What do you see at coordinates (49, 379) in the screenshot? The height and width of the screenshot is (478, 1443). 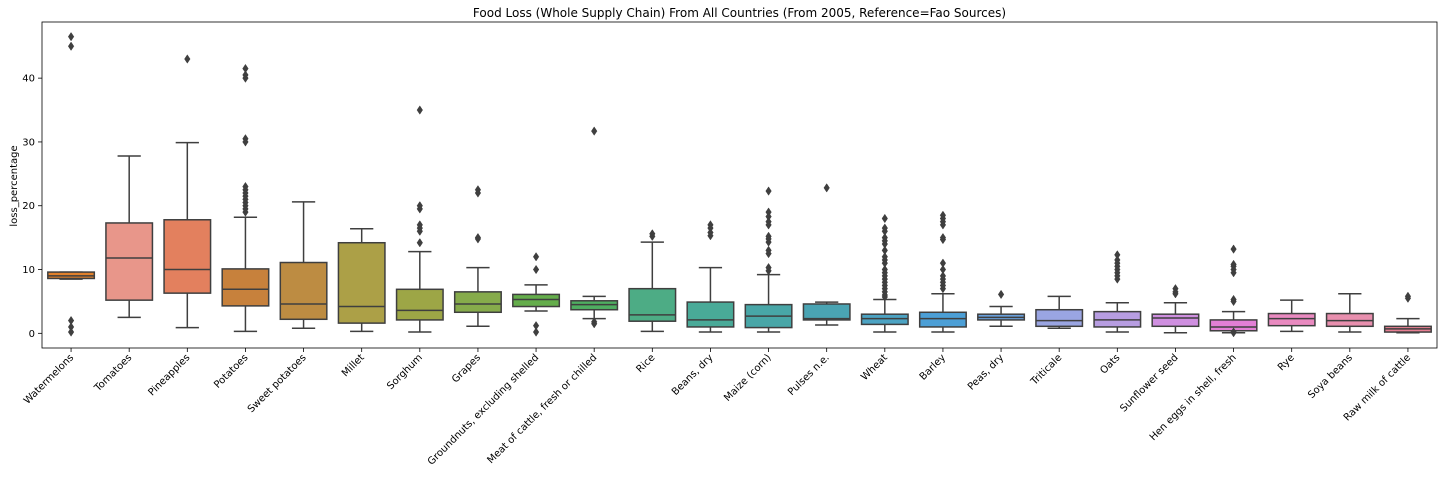 I see `x-tick-label: Watermelons` at bounding box center [49, 379].